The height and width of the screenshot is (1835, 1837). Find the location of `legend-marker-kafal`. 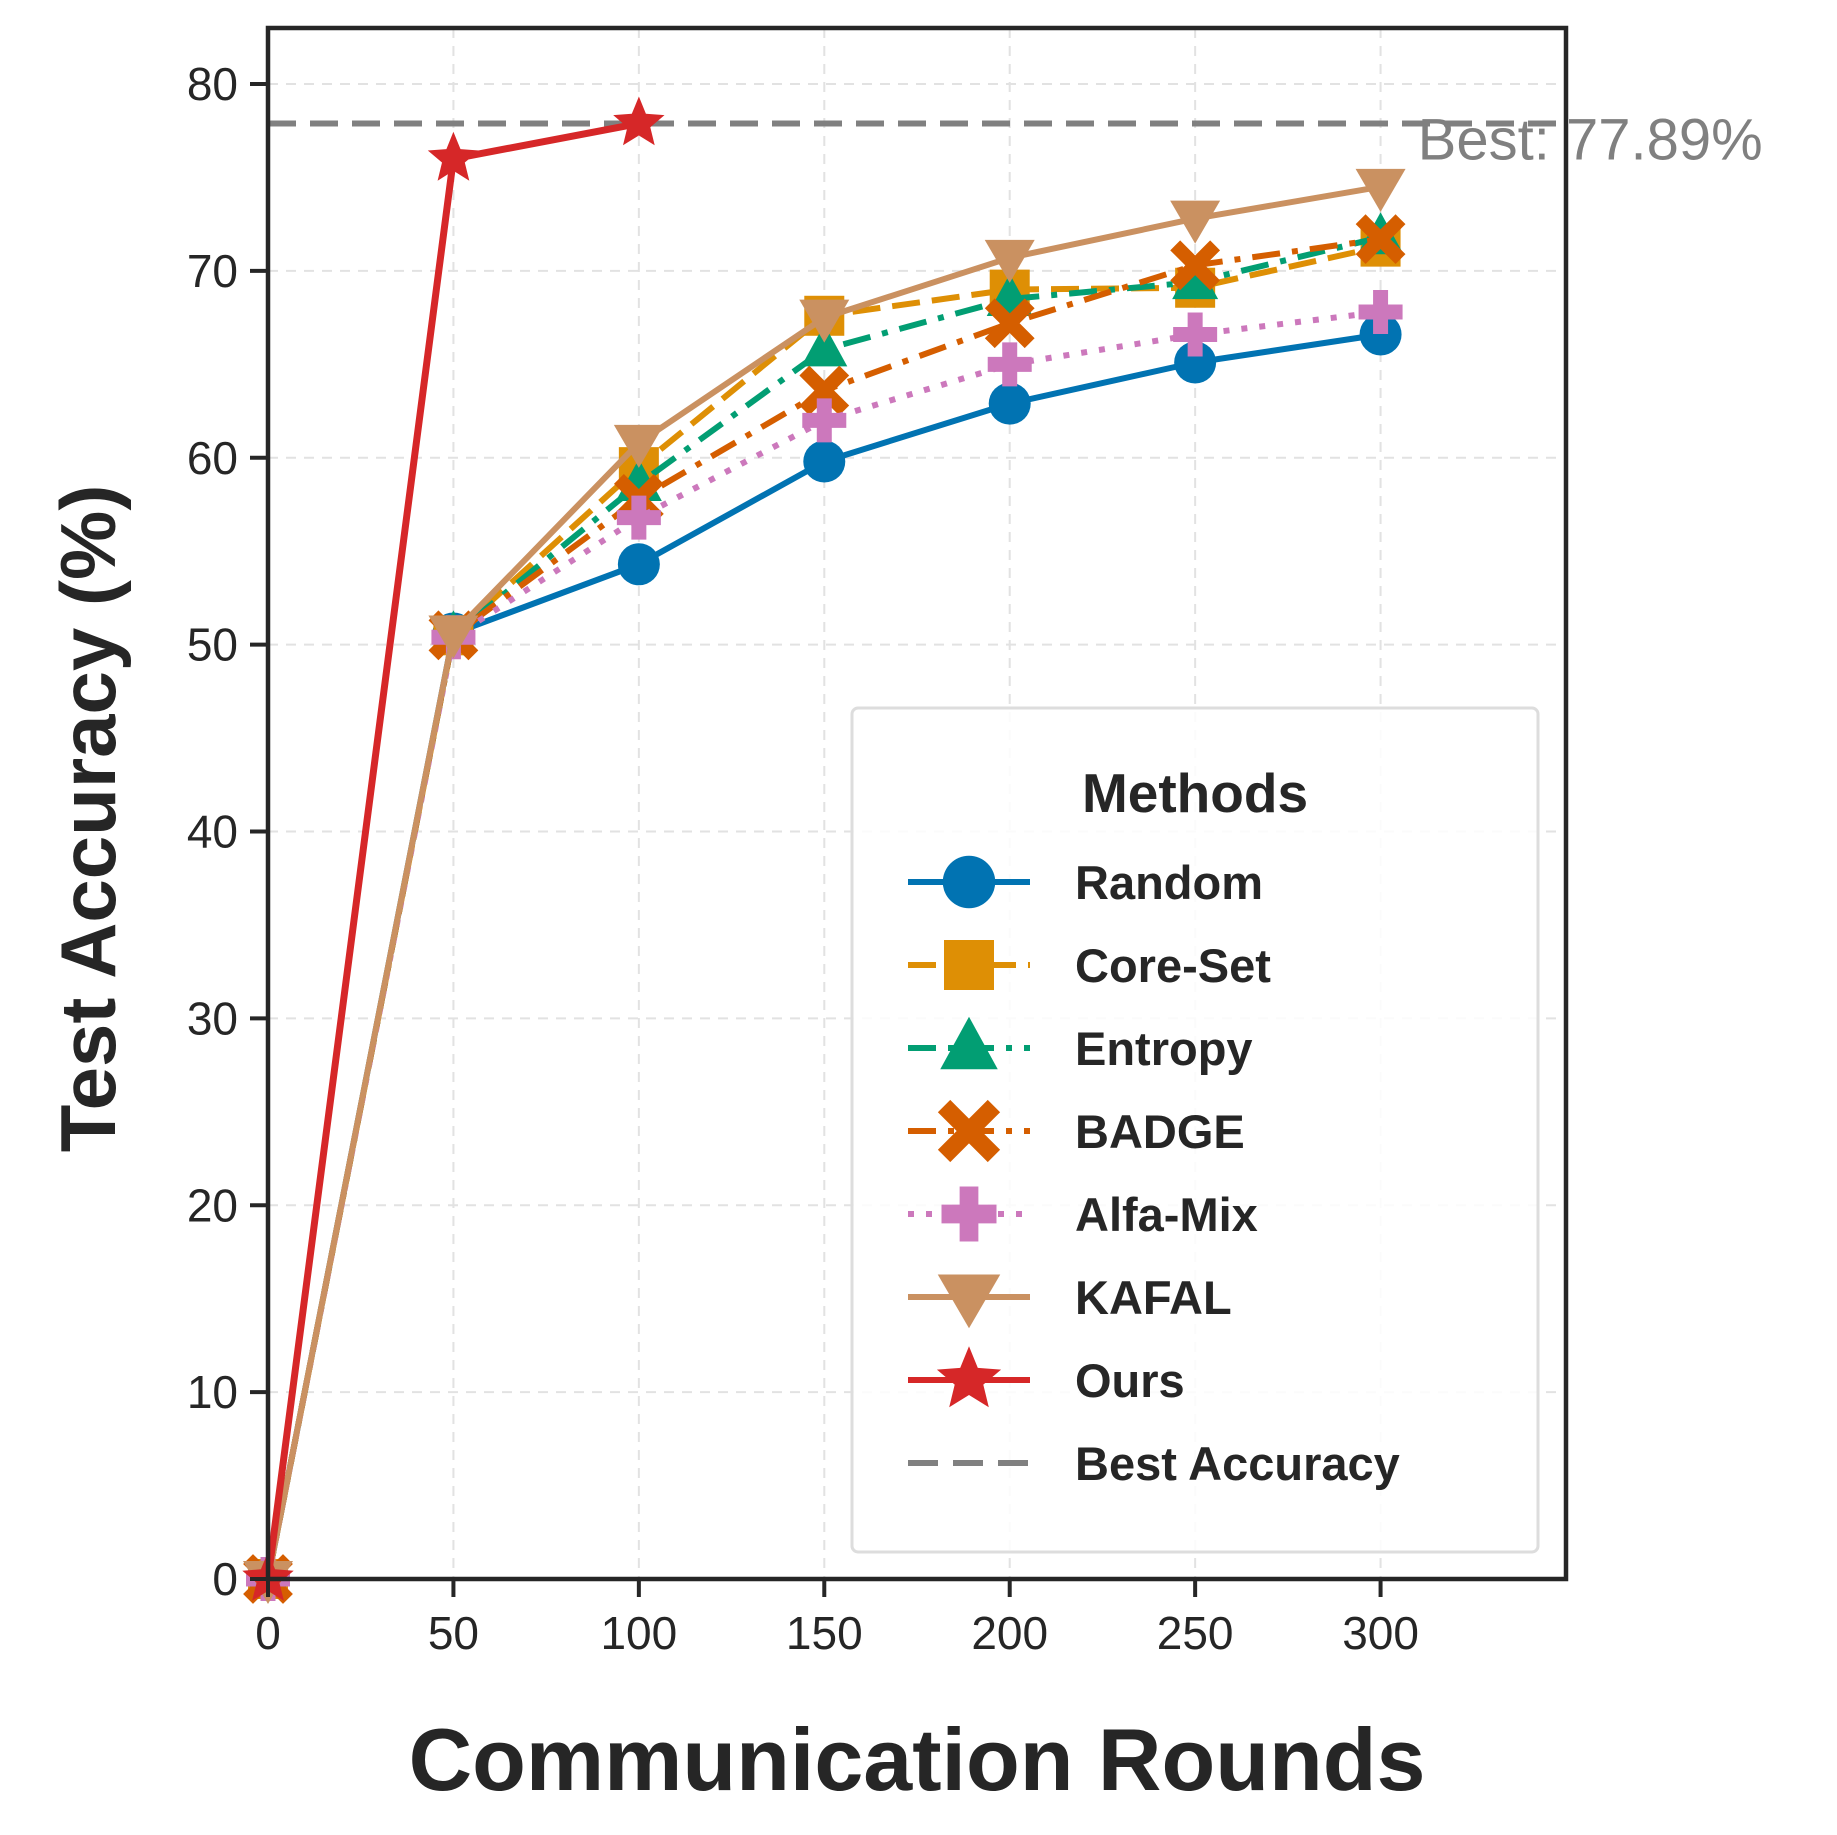

legend-marker-kafal is located at coordinates (969, 1301).